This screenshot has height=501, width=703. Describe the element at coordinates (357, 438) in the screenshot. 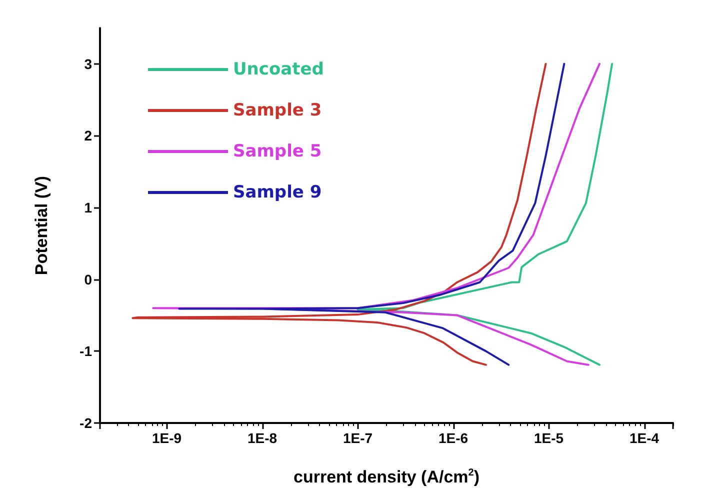

I see `x-tick-label: 1E-7` at that location.